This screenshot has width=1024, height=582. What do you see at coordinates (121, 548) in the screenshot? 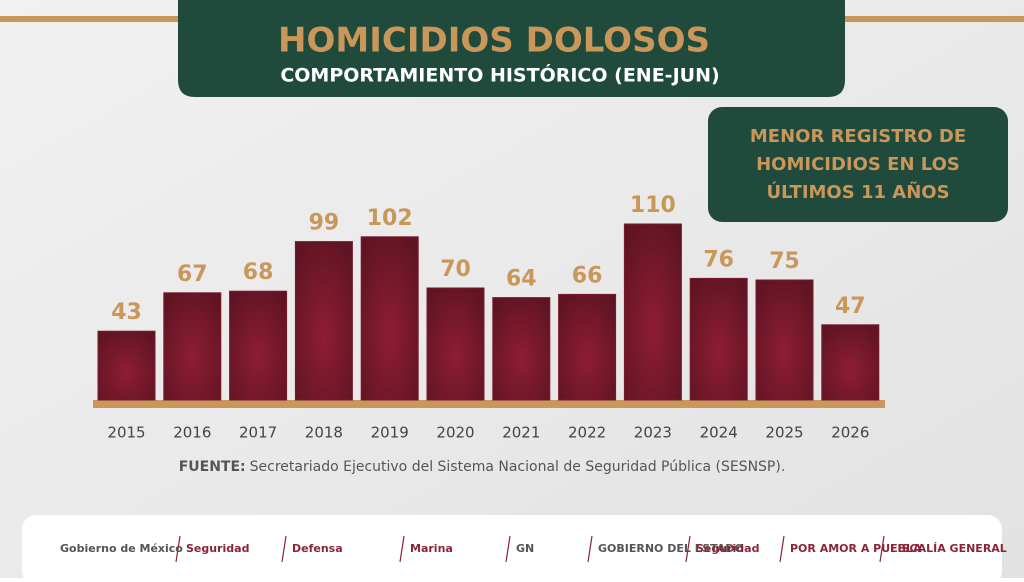
I see `logo: Gobierno de México` at bounding box center [121, 548].